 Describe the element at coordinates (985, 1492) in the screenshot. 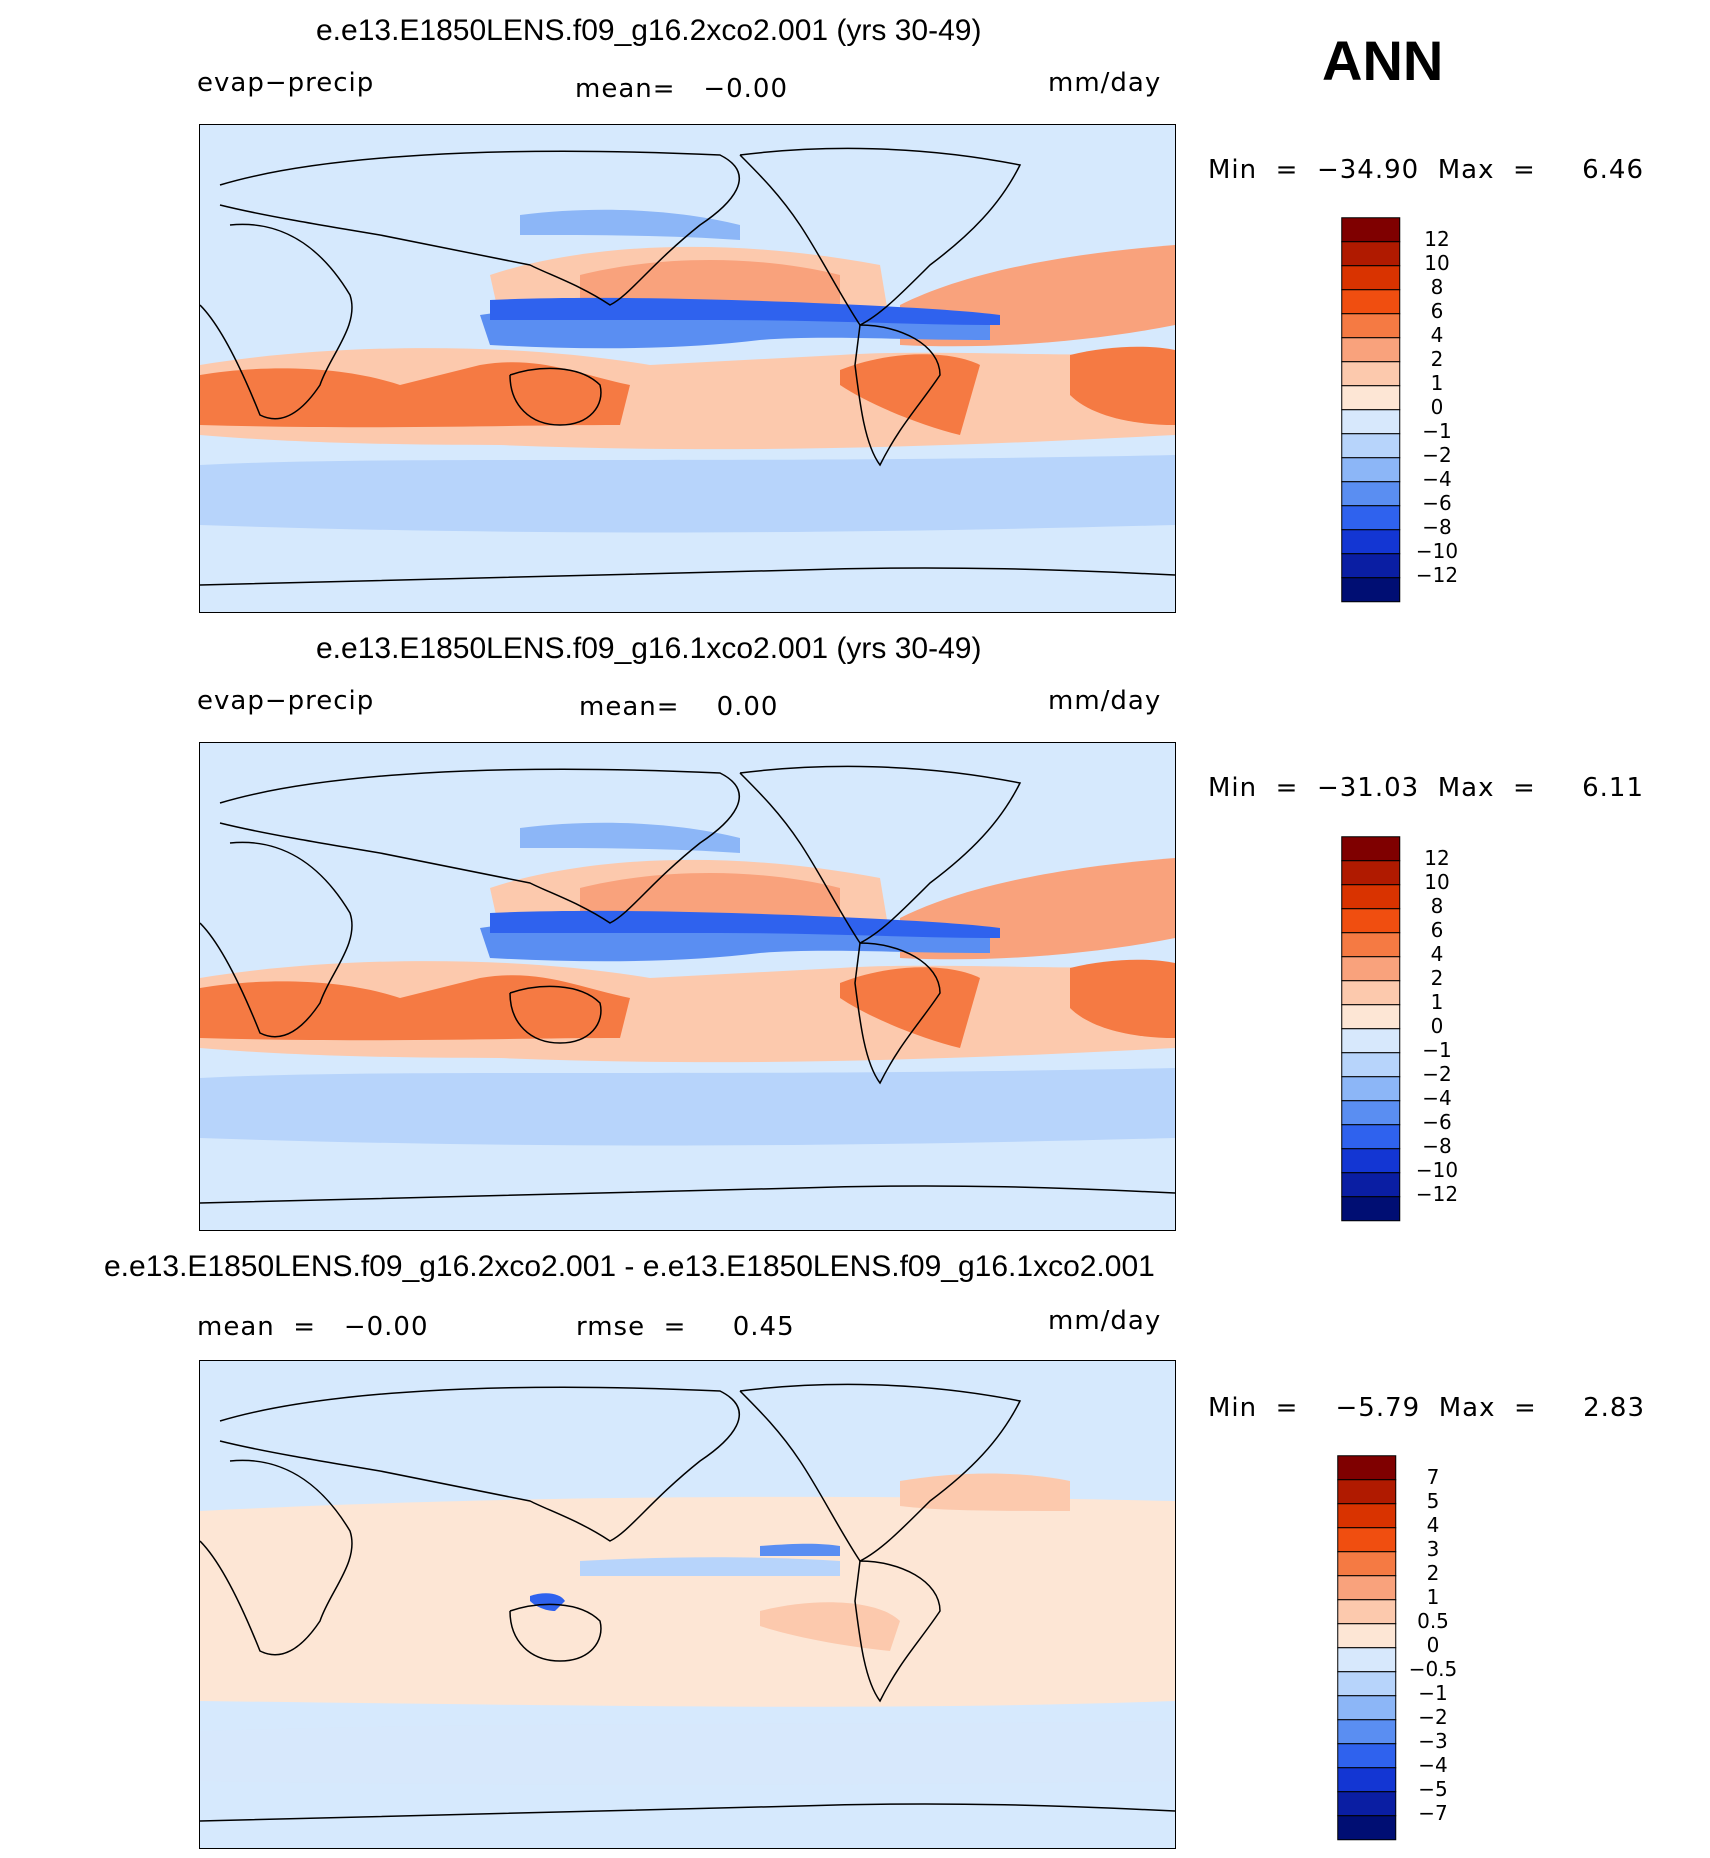

I see `p3-field-pos-natl` at that location.